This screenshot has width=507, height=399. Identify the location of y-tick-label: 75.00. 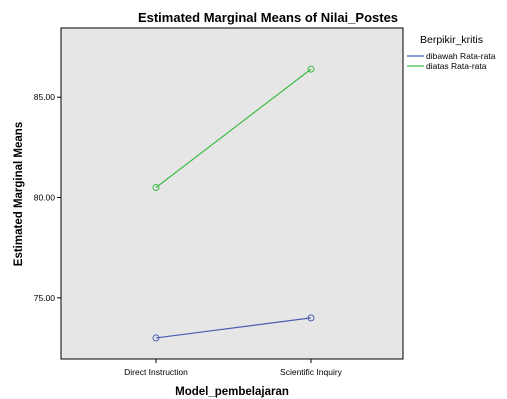
(45, 298).